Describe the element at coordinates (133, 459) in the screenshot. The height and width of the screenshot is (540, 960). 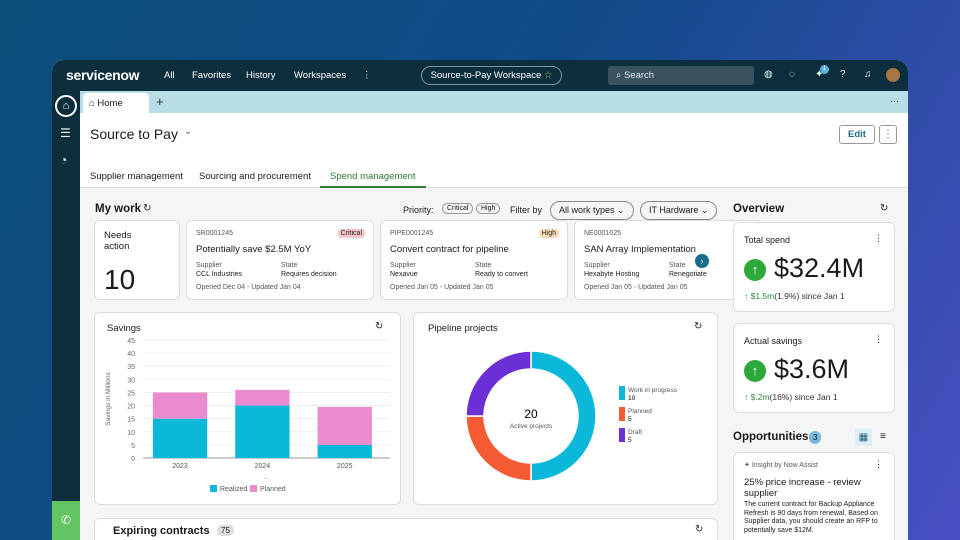
I see `y-tick-label: 0` at that location.